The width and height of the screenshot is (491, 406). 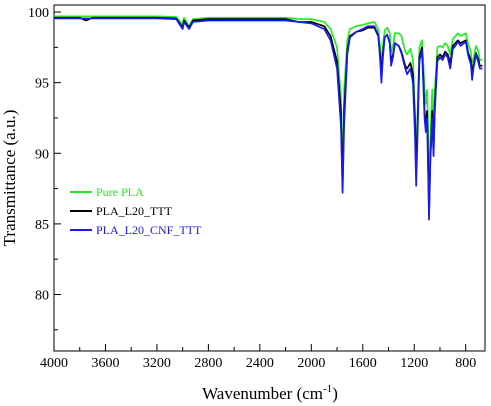 I want to click on y-axis-title: Transmittance (a.u.), so click(x=9, y=178).